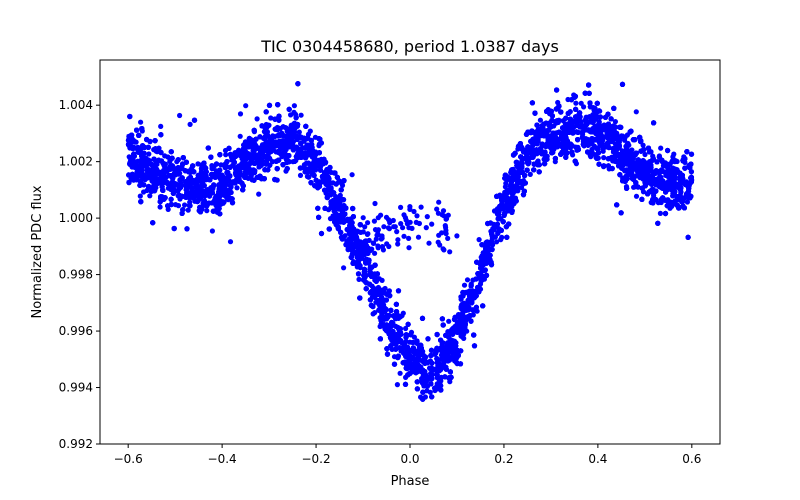 Image resolution: width=800 pixels, height=500 pixels. I want to click on chart-title: TIC 0304458680, period 1.0387 days, so click(409, 46).